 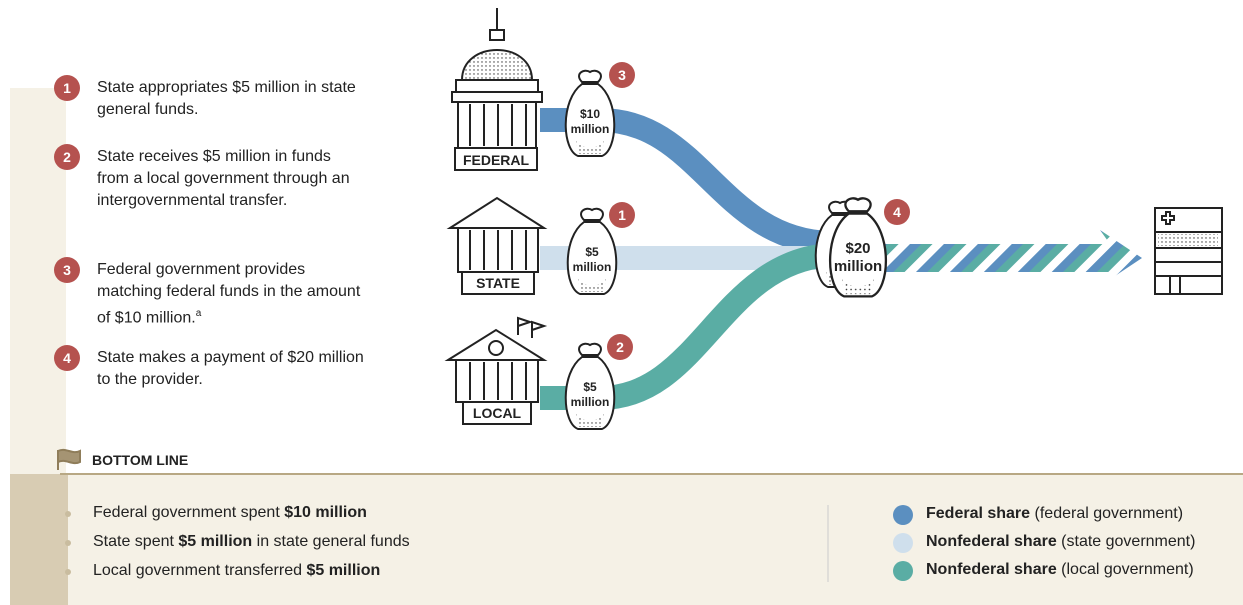 I want to click on bottom-line-item: Local government transferred $5 million, so click(x=236, y=571).